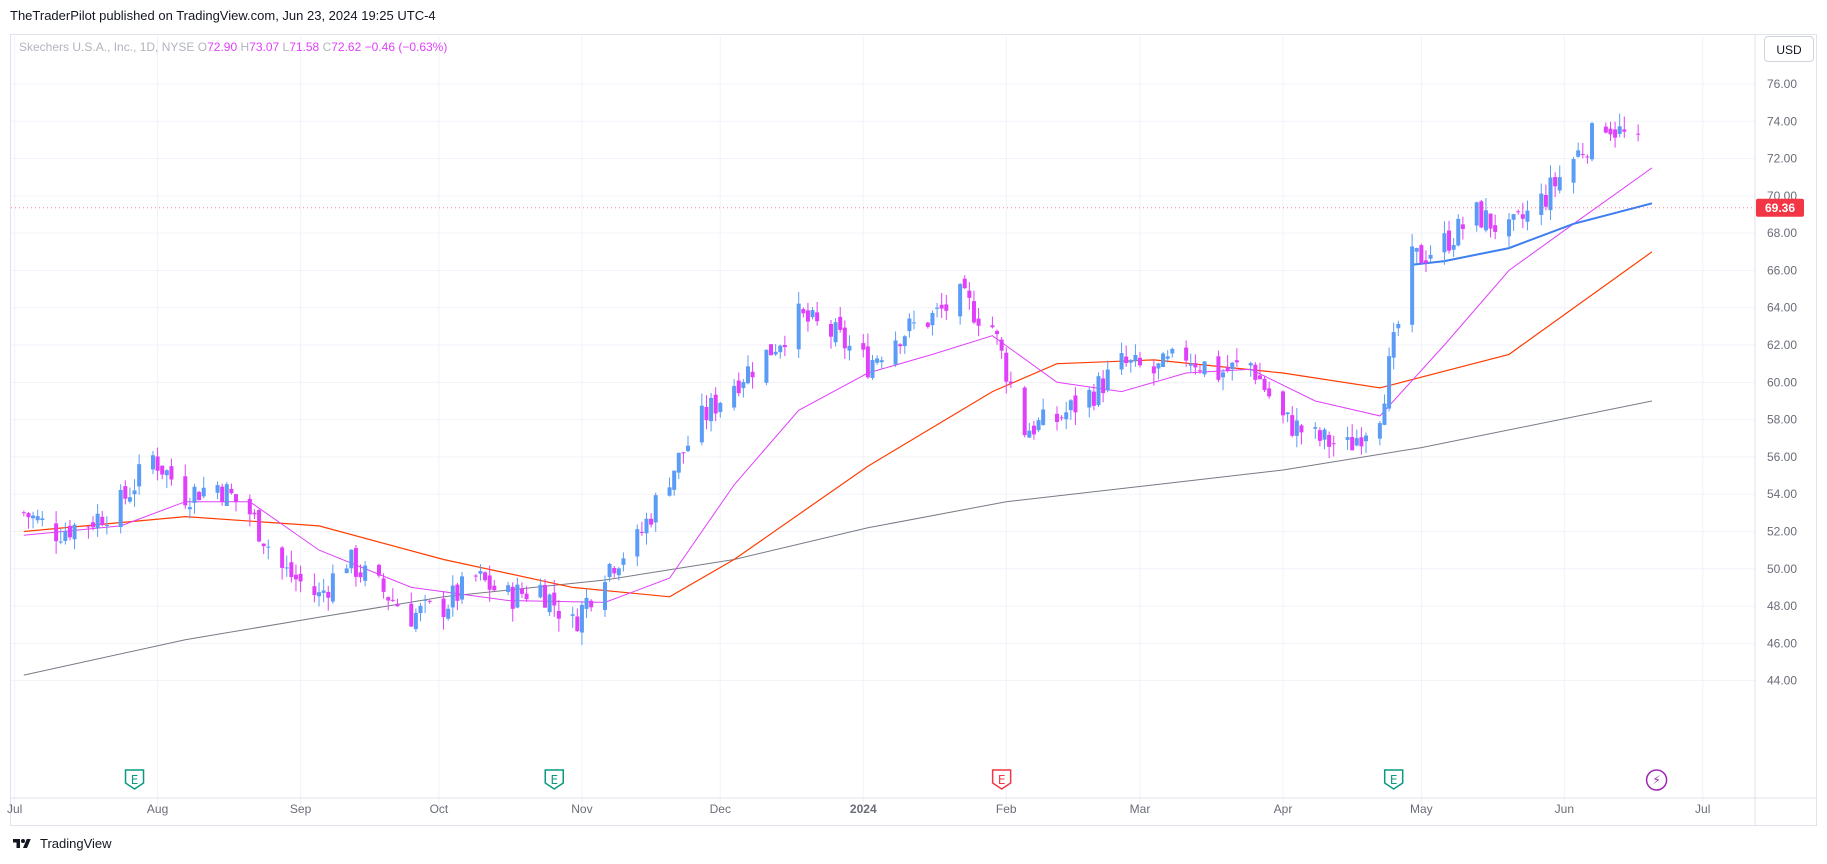  I want to click on y-tick-label: 52.00, so click(1782, 532).